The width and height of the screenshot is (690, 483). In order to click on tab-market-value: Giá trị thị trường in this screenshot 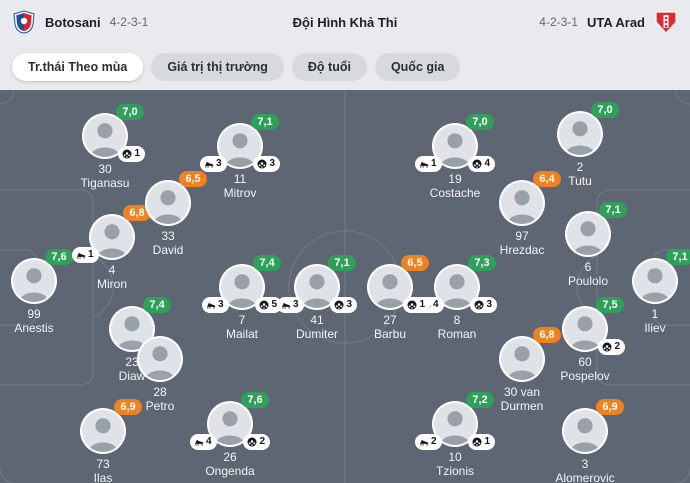, I will do `click(217, 67)`.